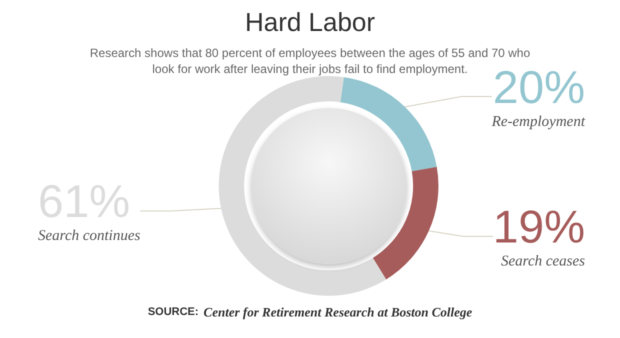 The image size is (620, 338). Describe the element at coordinates (538, 226) in the screenshot. I see `data-label: 19%` at that location.